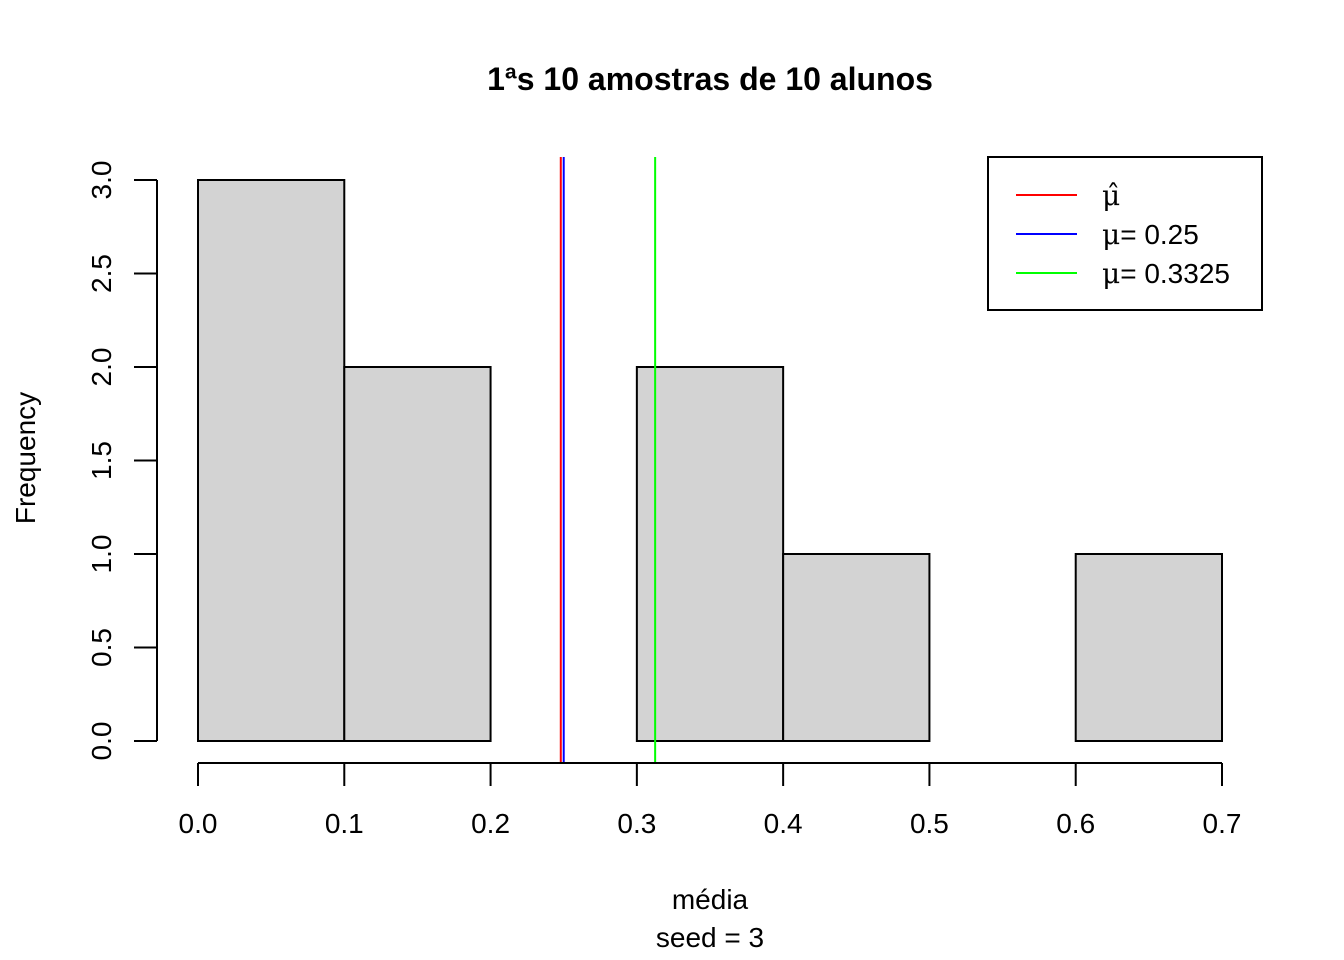 The width and height of the screenshot is (1344, 960). I want to click on legend-label-1: μ= 0.25, so click(1150, 234).